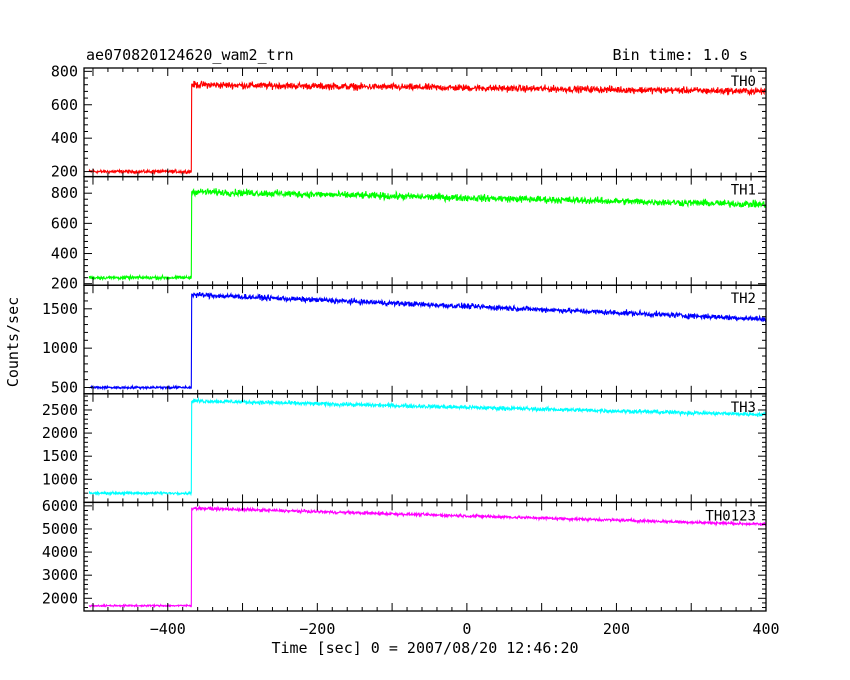  What do you see at coordinates (60, 410) in the screenshot?
I see `y-tick-label: 2500` at bounding box center [60, 410].